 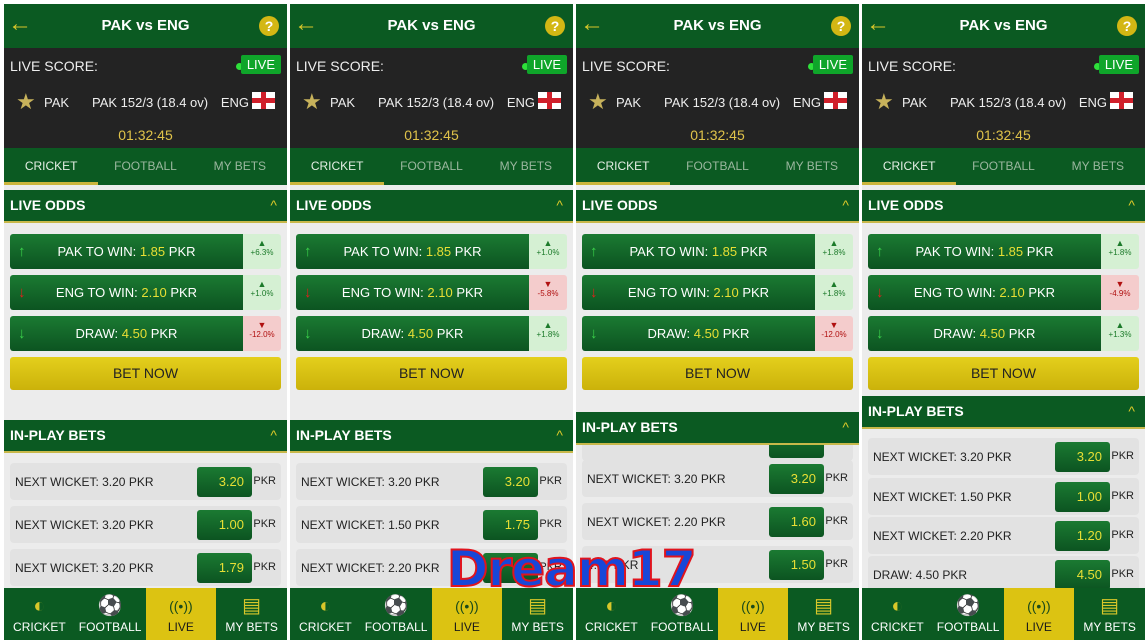 What do you see at coordinates (224, 568) in the screenshot?
I see `bet-odds-button: 1.79` at bounding box center [224, 568].